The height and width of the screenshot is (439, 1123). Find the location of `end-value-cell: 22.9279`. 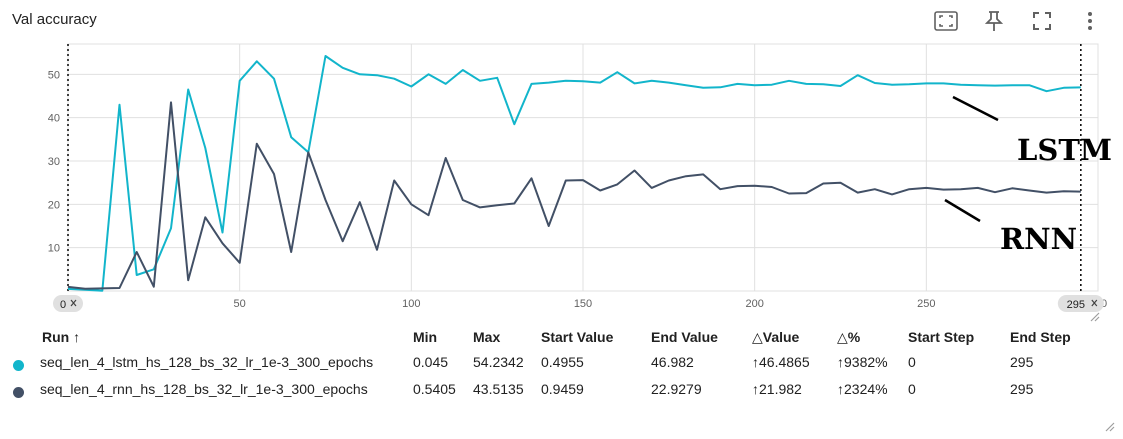

end-value-cell: 22.9279 is located at coordinates (676, 388).